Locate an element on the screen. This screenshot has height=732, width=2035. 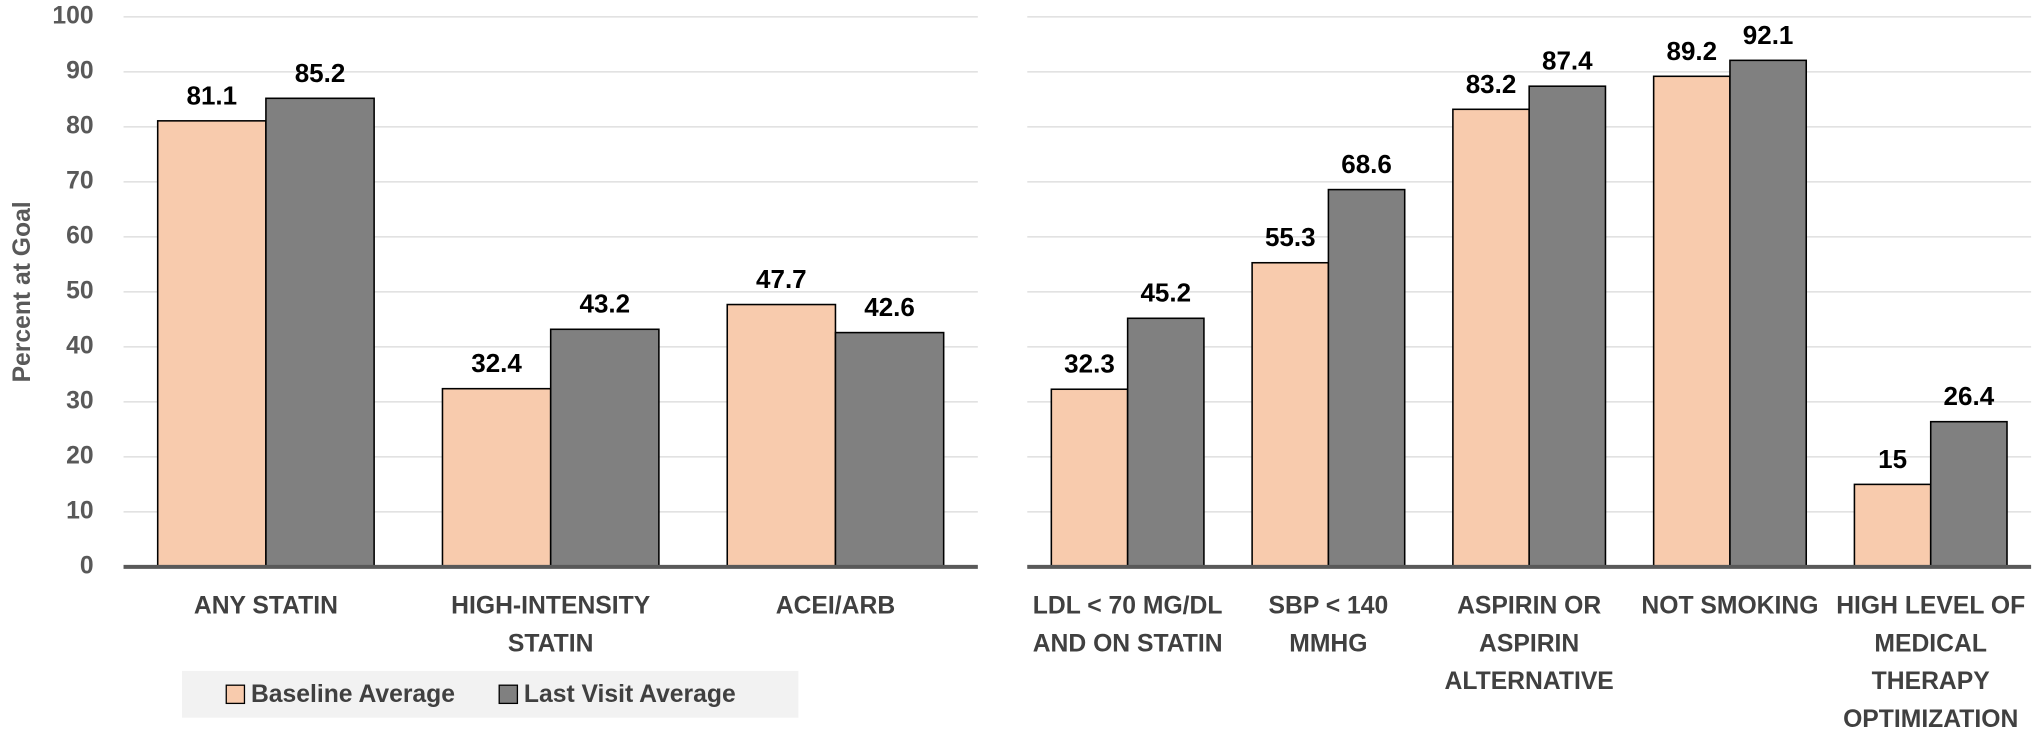
legend-label: Last Visit Average is located at coordinates (630, 694).